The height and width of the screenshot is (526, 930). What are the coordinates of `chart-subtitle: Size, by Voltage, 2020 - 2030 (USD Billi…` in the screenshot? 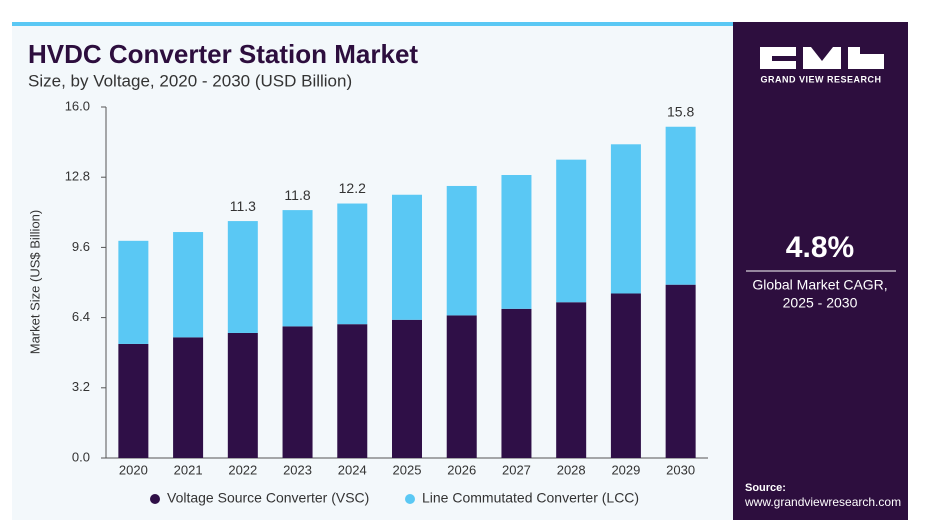 It's located at (190, 80).